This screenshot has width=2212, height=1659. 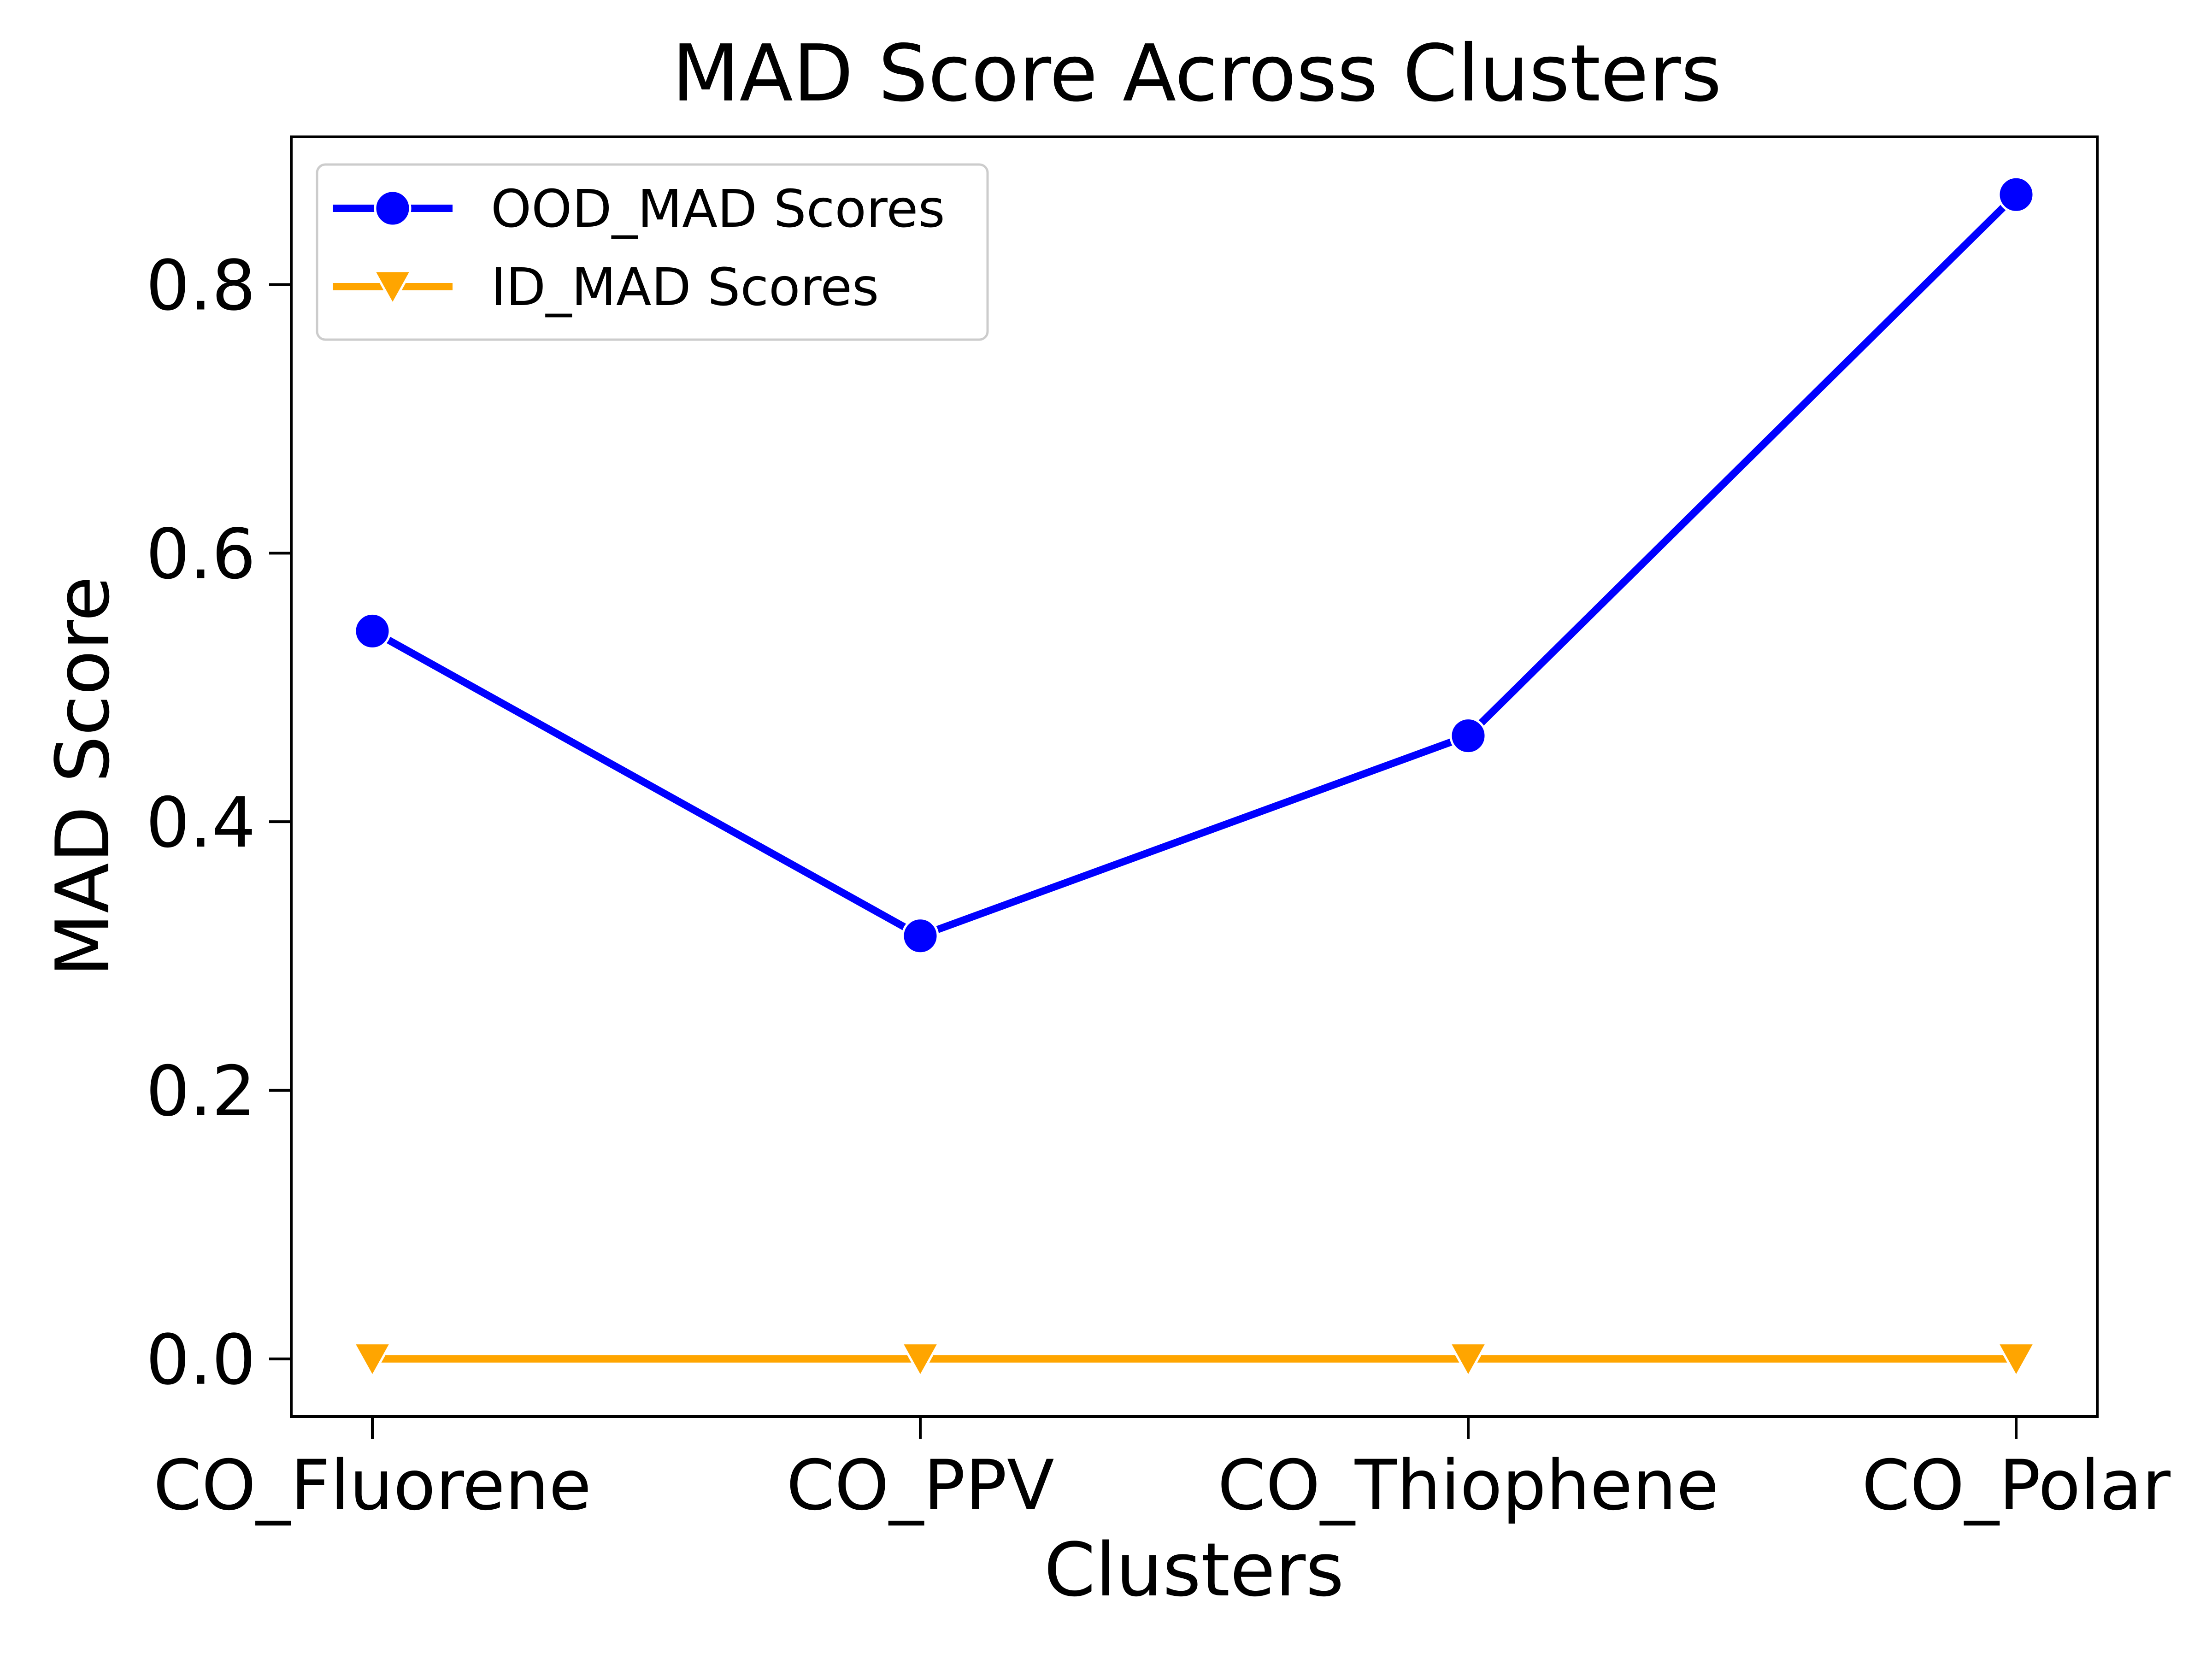 I want to click on y-axis: 0.0 0.2 0.4 0.6 0.8, so click(x=218, y=823).